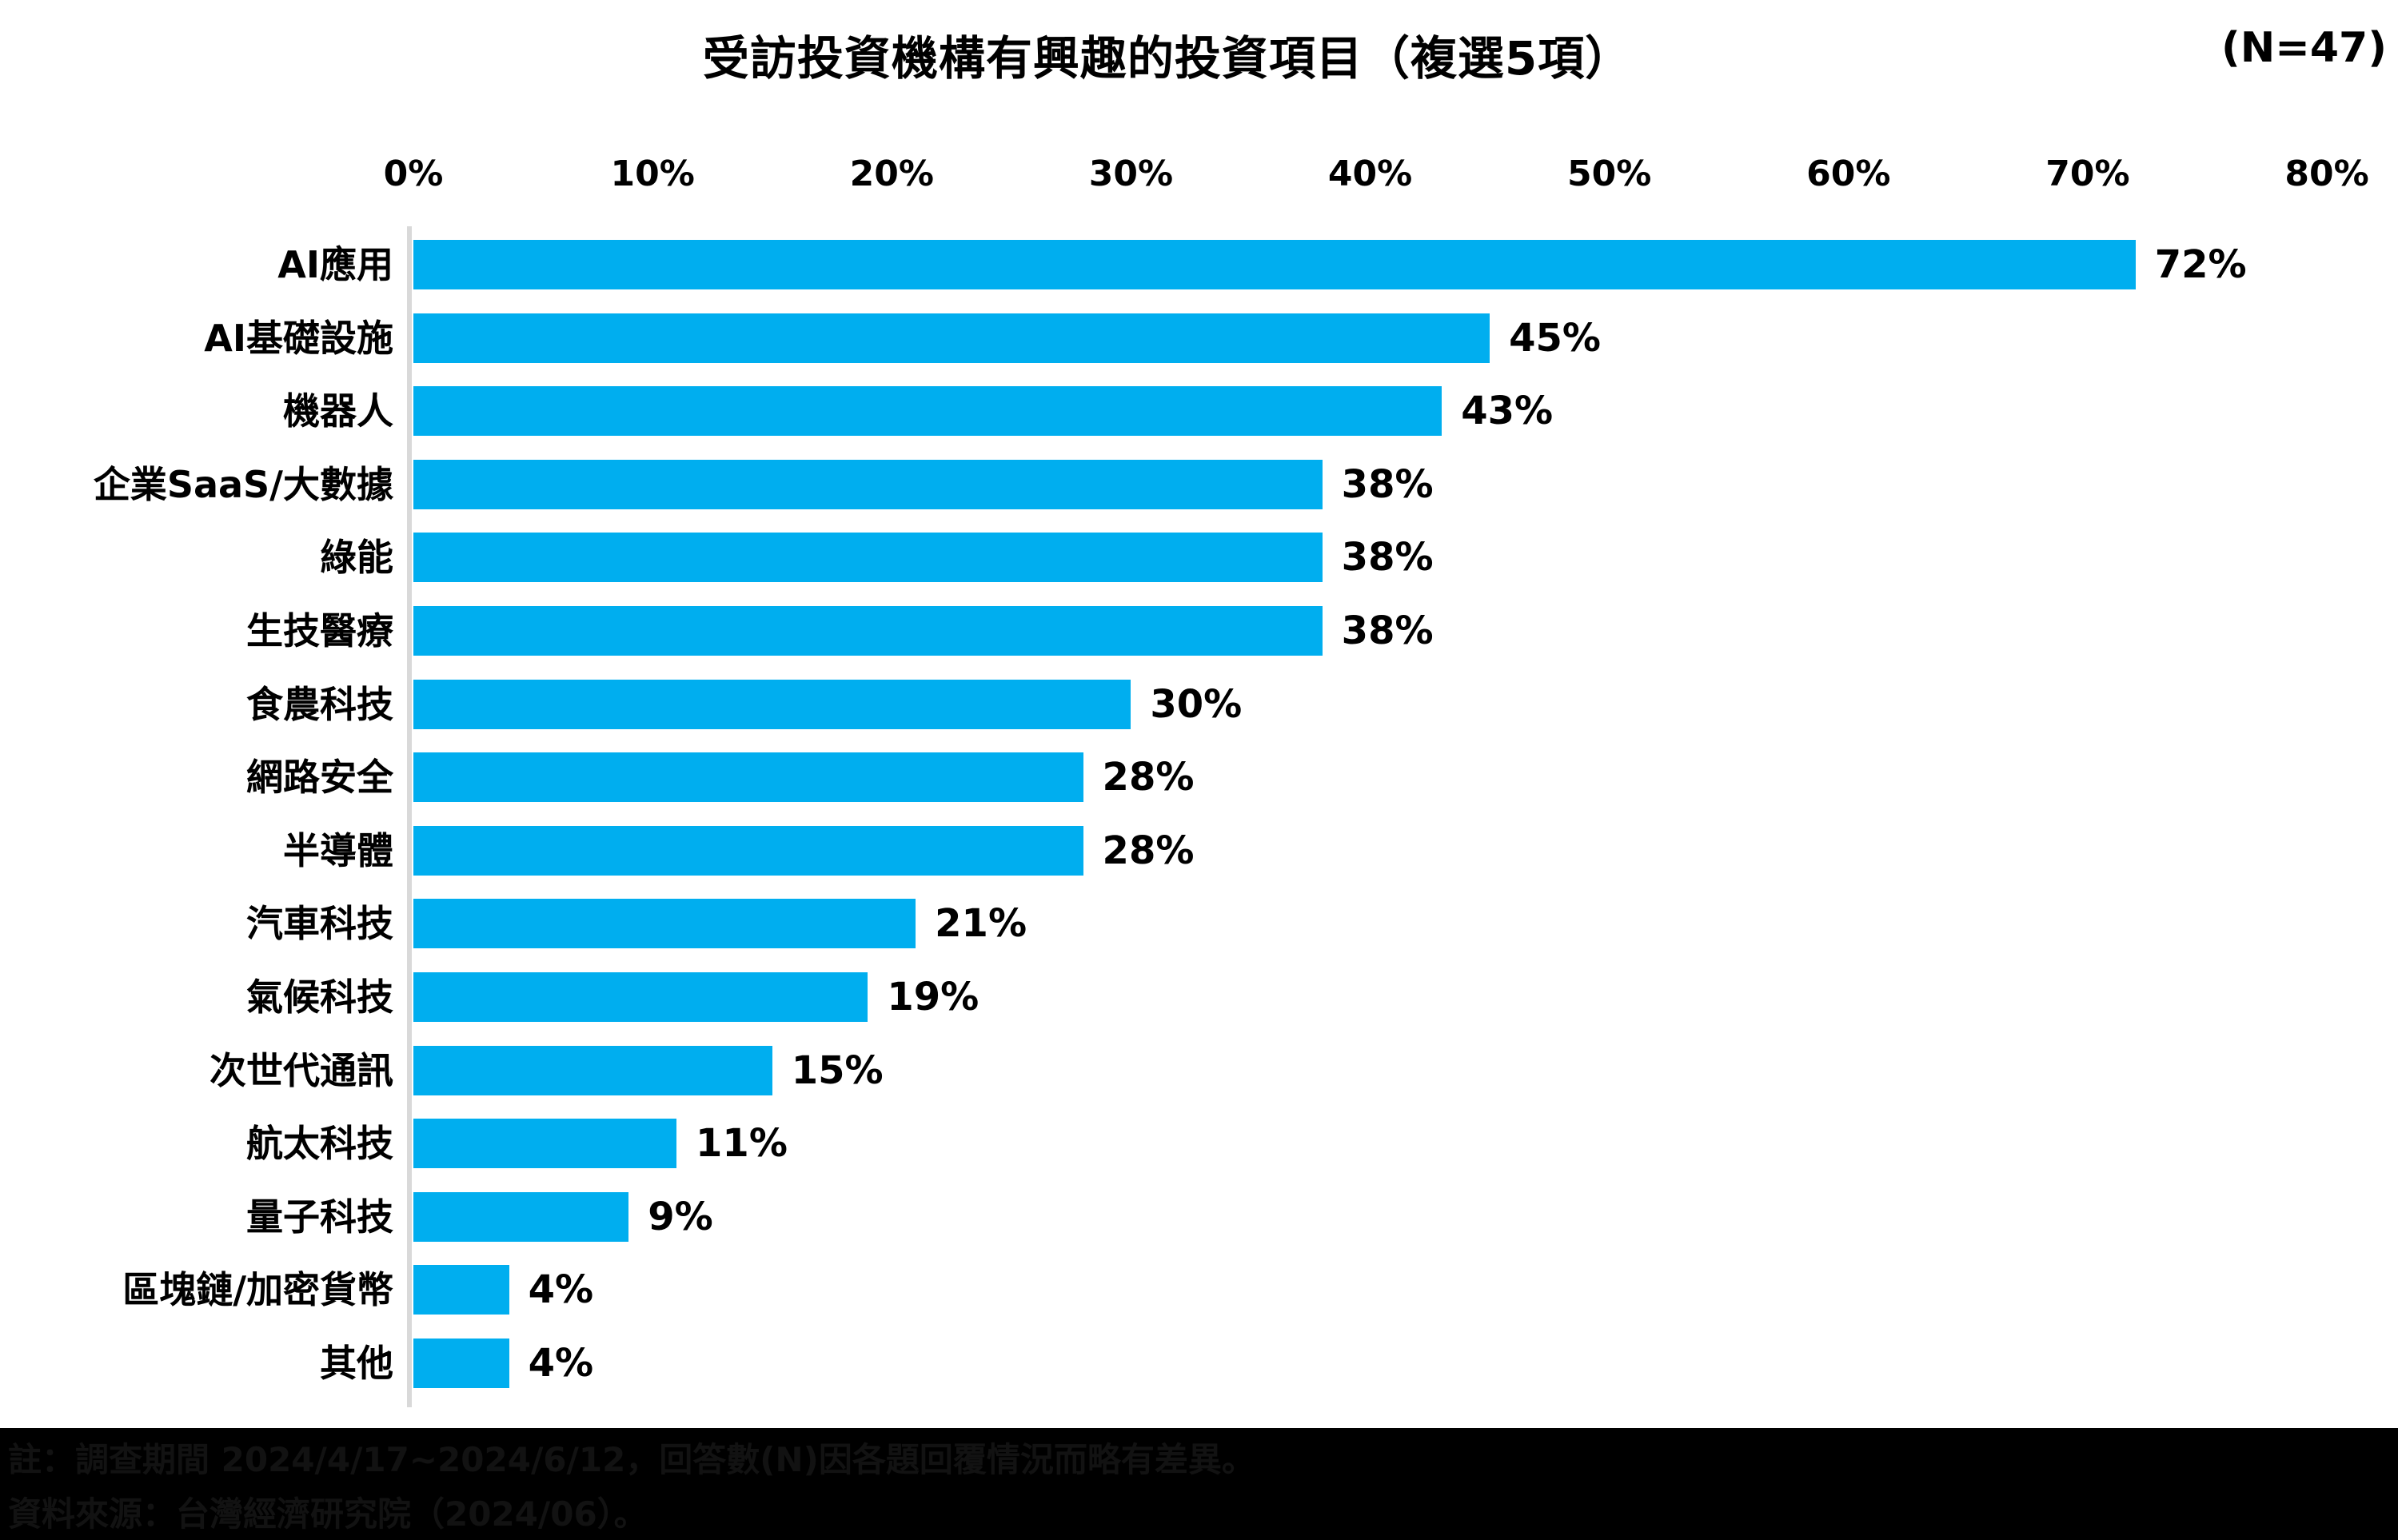 The height and width of the screenshot is (1540, 2398). Describe the element at coordinates (837, 1070) in the screenshot. I see `value-label: 15%` at that location.